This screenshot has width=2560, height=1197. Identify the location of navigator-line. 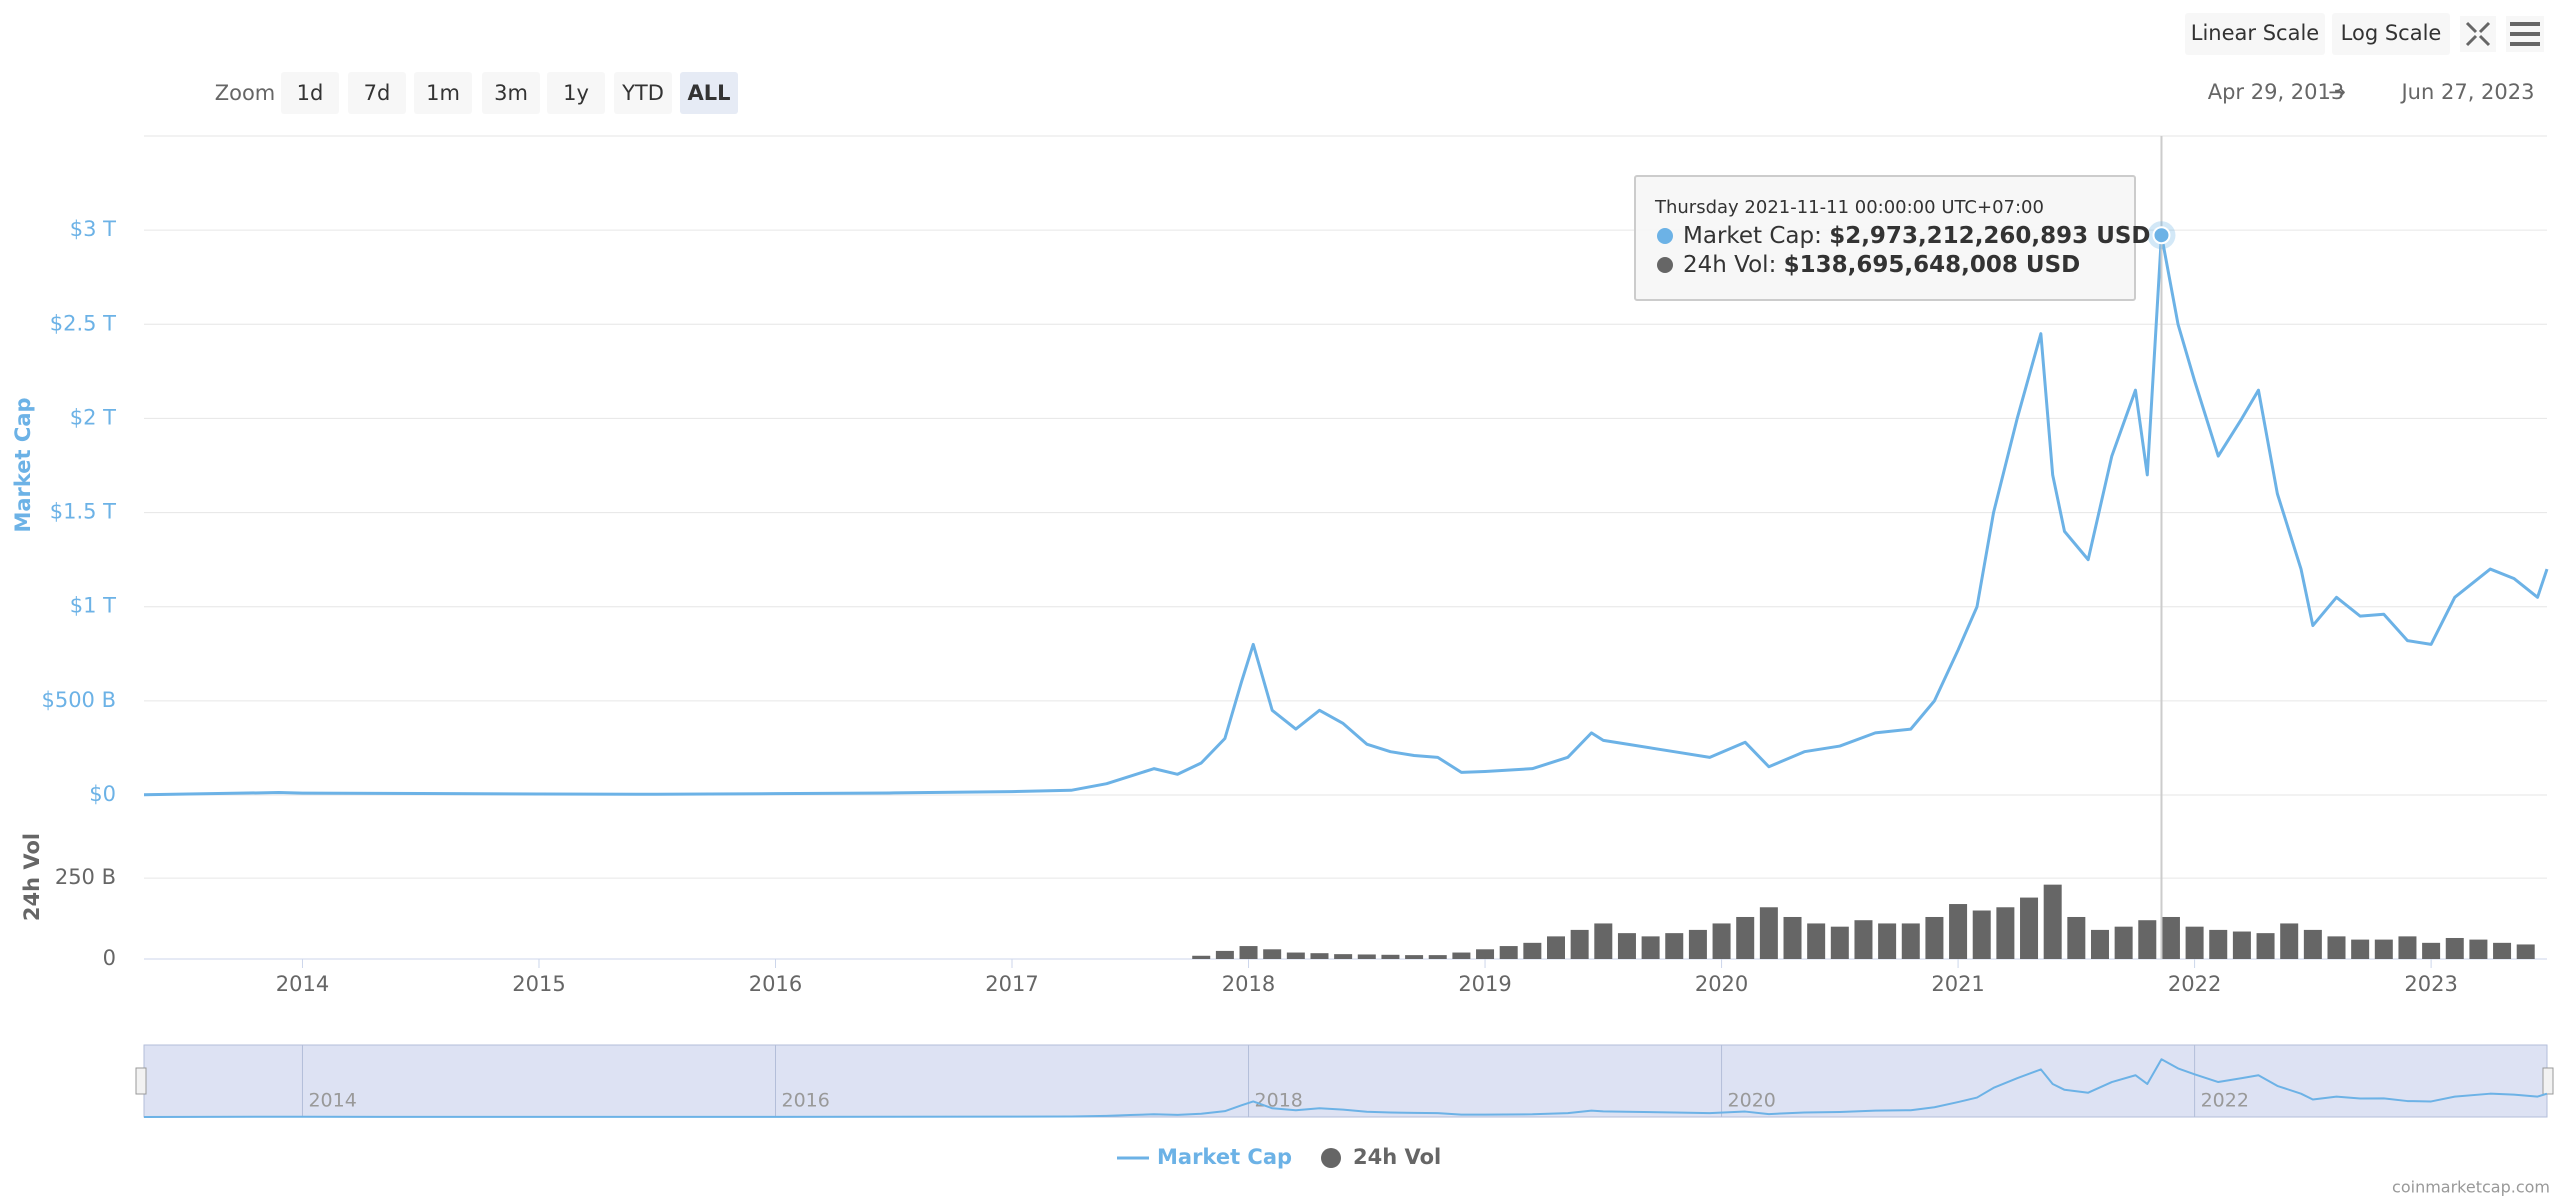
(1345, 1088).